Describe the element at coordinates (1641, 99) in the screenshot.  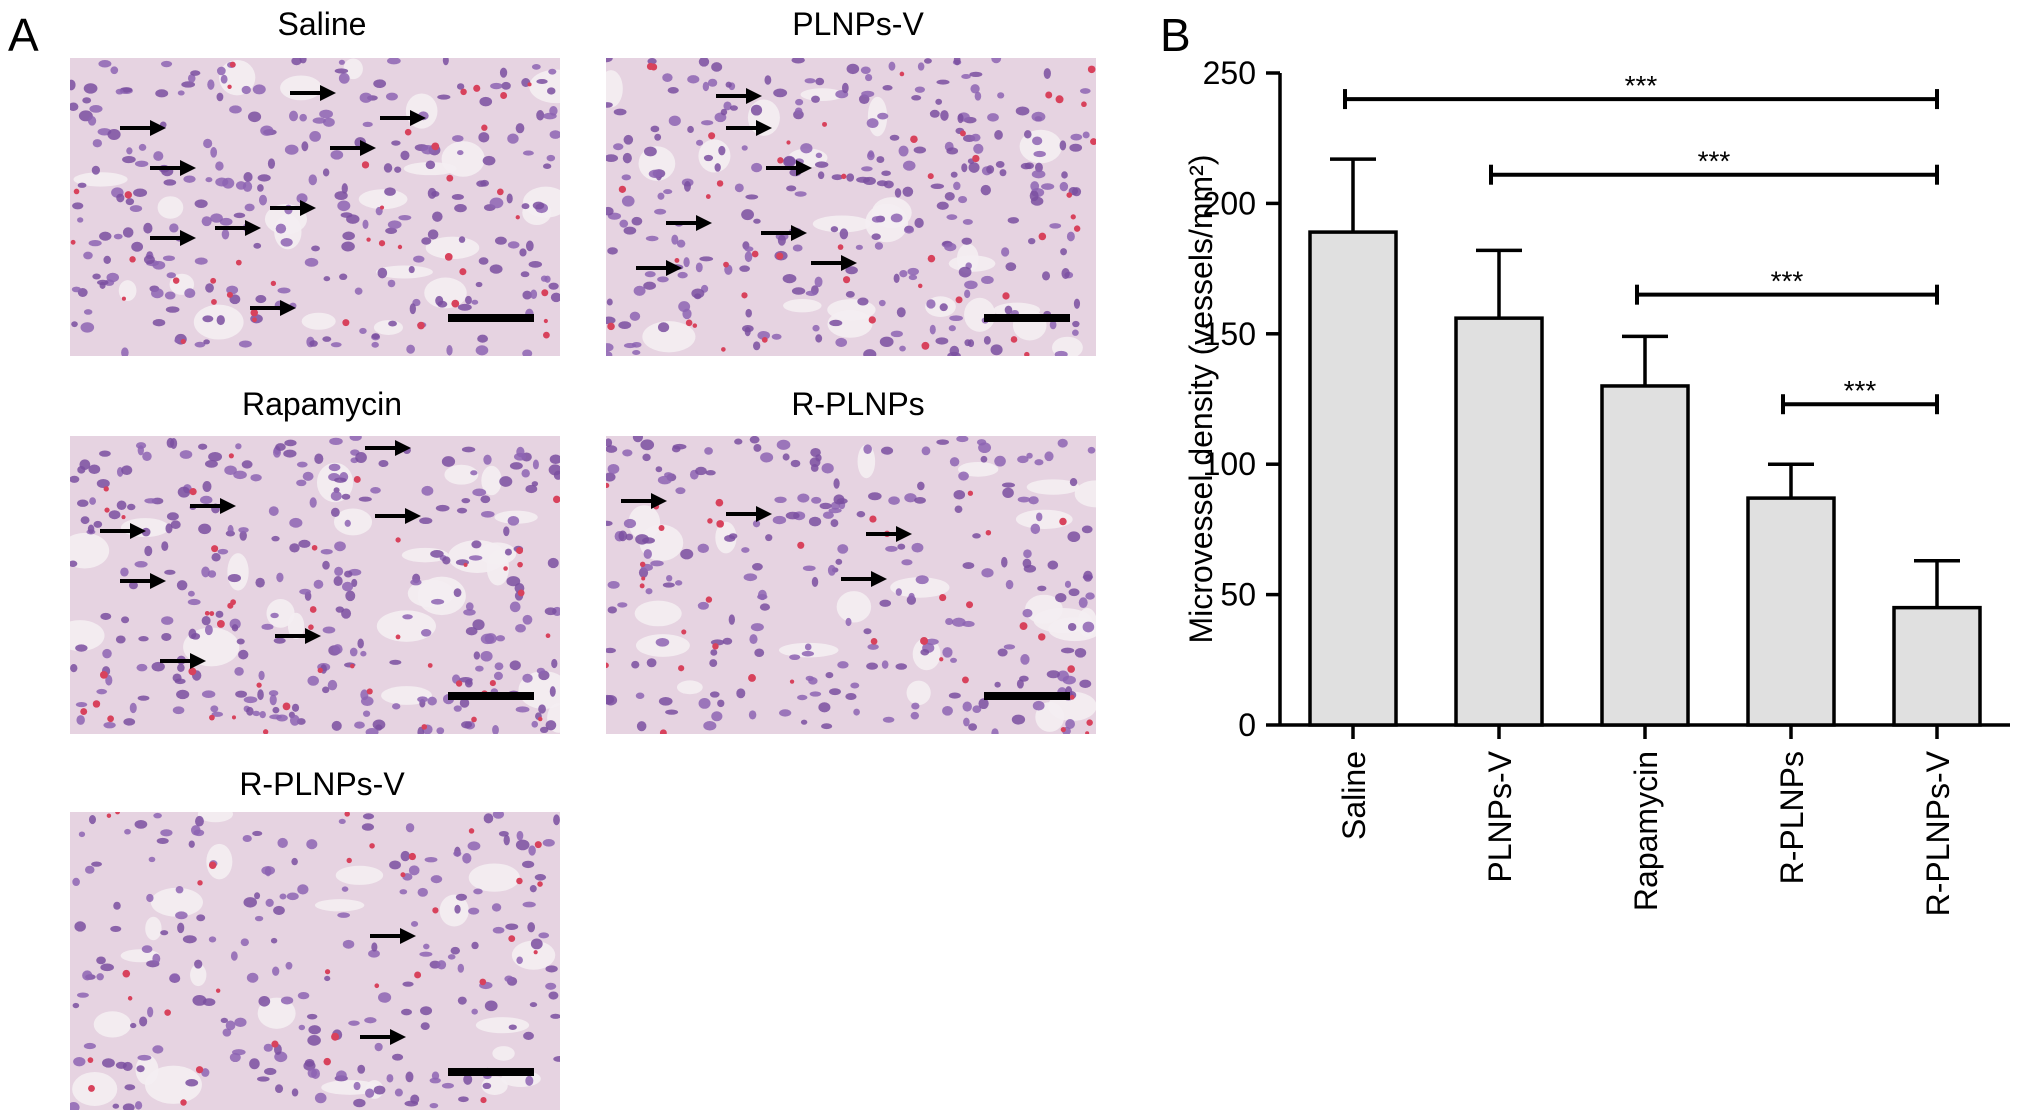
I see `significance-bracket` at that location.